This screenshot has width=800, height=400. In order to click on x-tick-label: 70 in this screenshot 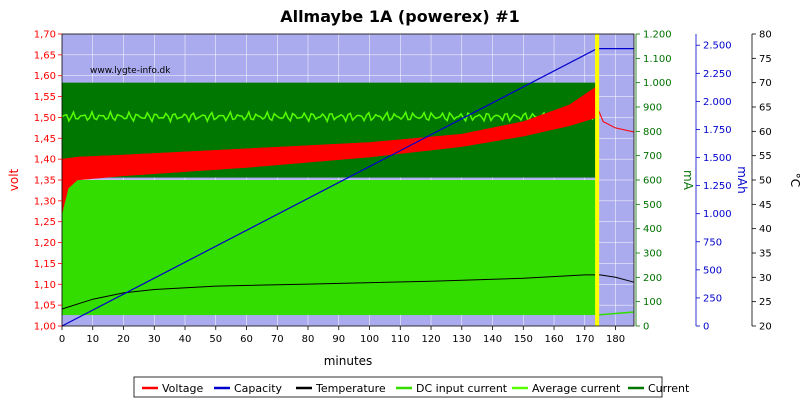, I will do `click(277, 339)`.